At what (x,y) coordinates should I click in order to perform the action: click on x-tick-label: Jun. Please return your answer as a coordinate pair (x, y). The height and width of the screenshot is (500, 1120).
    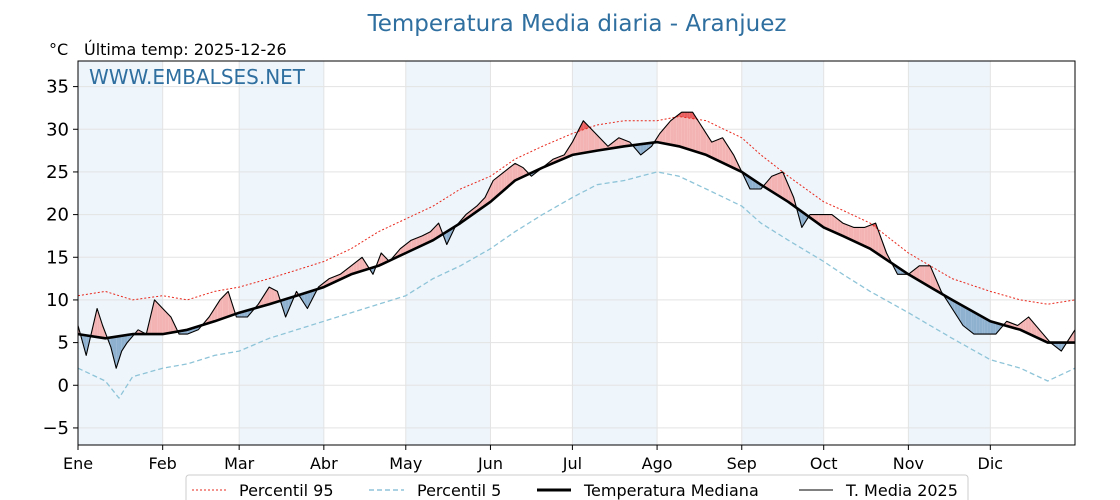
    Looking at the image, I should click on (490, 463).